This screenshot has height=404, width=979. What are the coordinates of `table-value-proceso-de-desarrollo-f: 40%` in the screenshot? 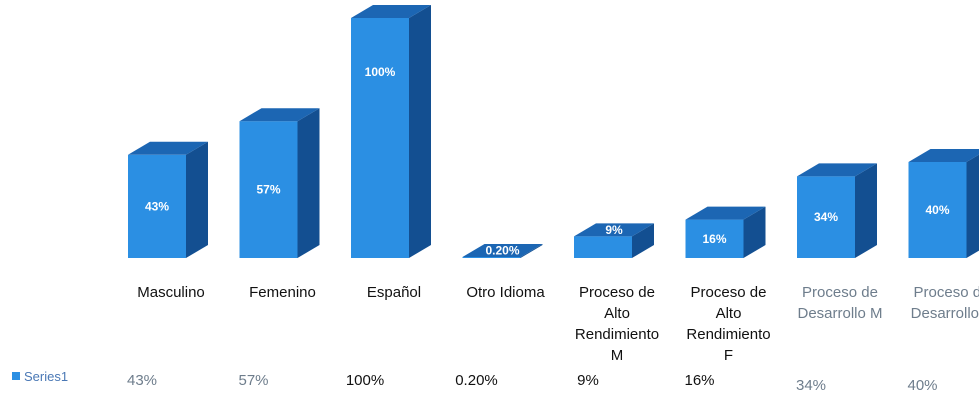 It's located at (922, 385).